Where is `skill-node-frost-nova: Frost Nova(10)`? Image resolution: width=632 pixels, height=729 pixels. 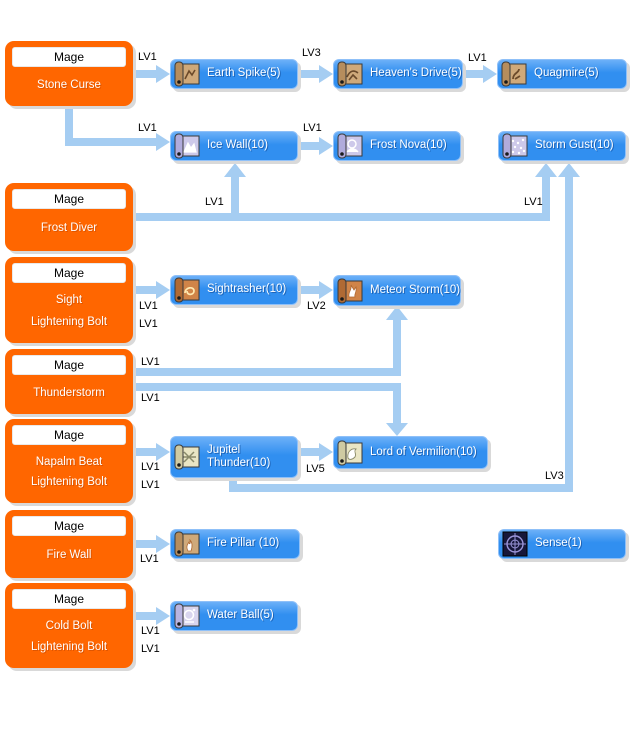 skill-node-frost-nova: Frost Nova(10) is located at coordinates (397, 146).